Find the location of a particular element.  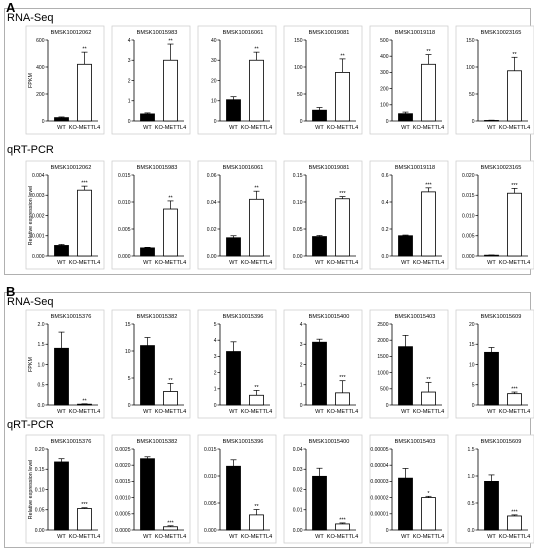

y-tick-label: 0.00004 is located at coordinates (379, 466).